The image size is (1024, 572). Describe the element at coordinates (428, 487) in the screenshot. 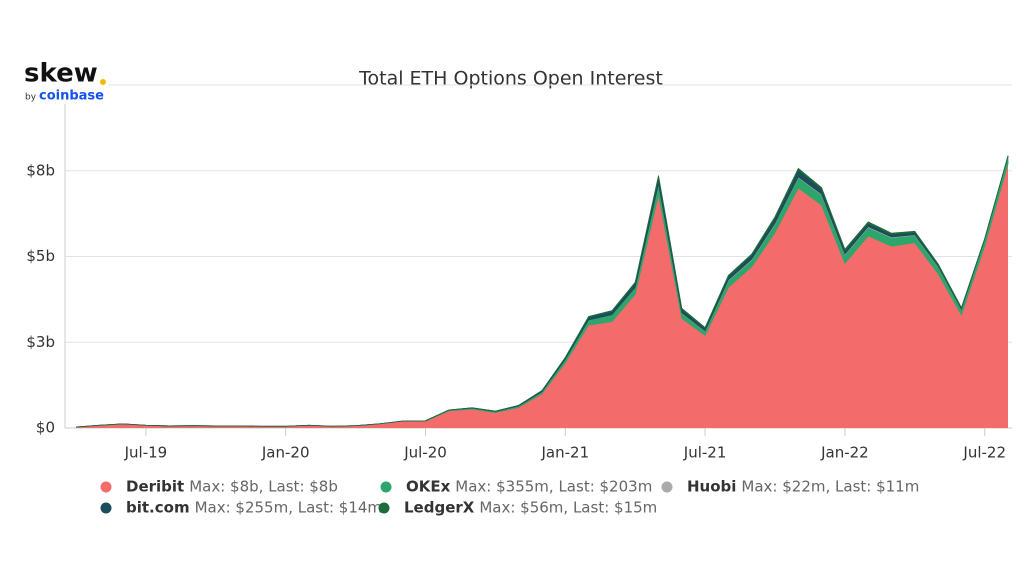

I see `legend-label: OKEx` at that location.